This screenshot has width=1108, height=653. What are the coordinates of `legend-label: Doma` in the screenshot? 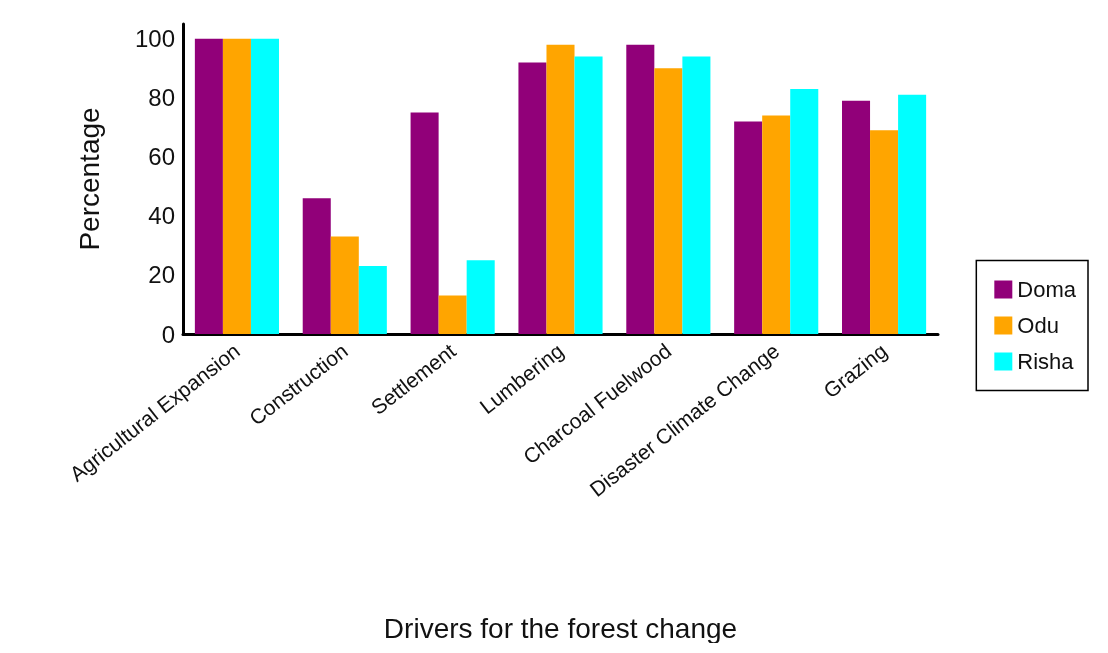 It's located at (1047, 289).